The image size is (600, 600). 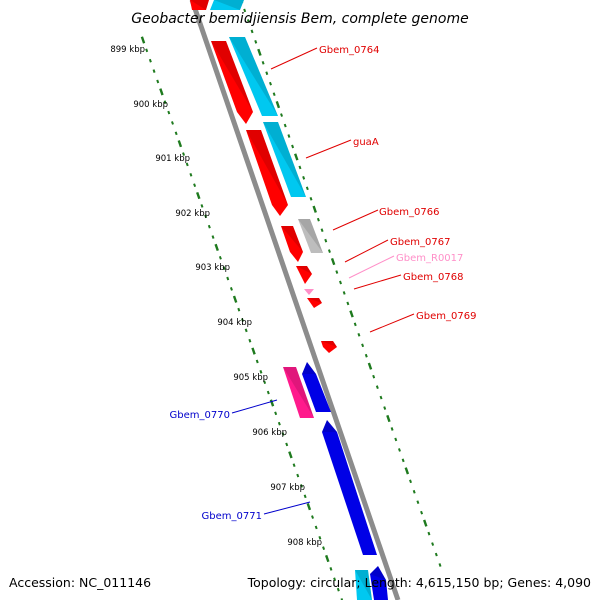 I want to click on gene-label-gbem-0764: Gbem_0764, so click(x=349, y=50).